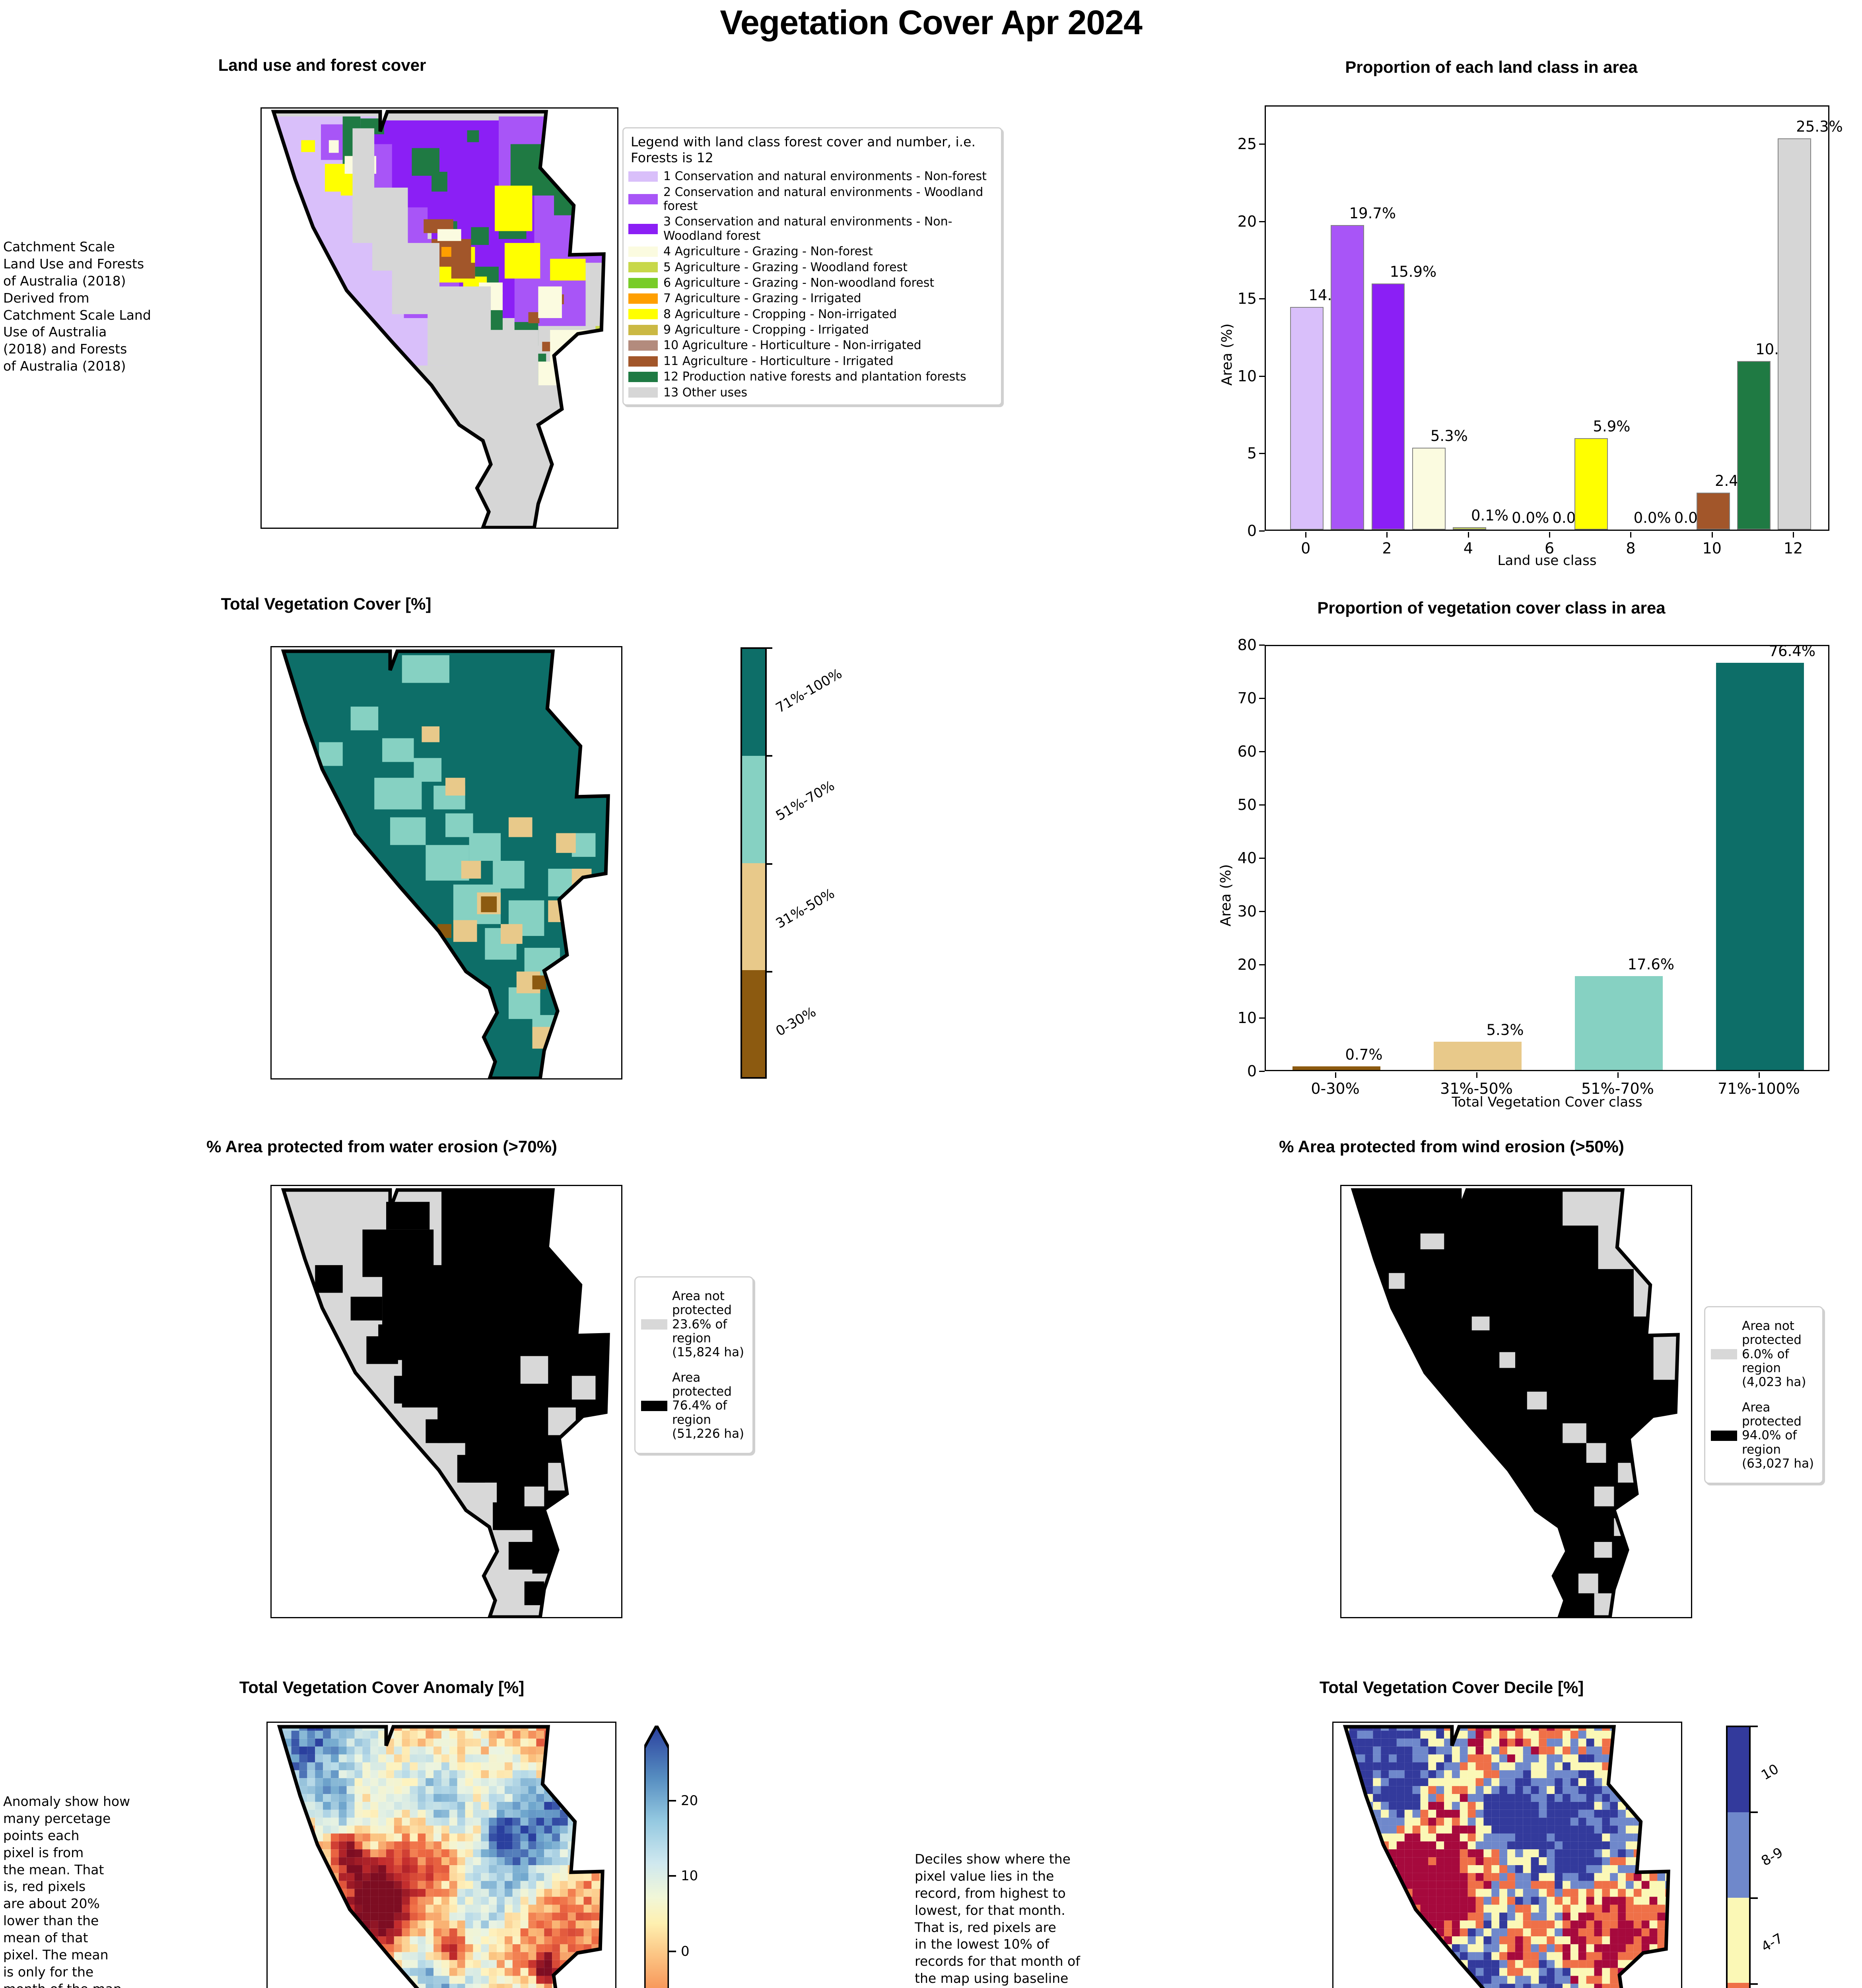 The image size is (1862, 1988). What do you see at coordinates (812, 251) in the screenshot?
I see `land-use-legend-item: 4 Agriculture - Grazing - Non-forest` at bounding box center [812, 251].